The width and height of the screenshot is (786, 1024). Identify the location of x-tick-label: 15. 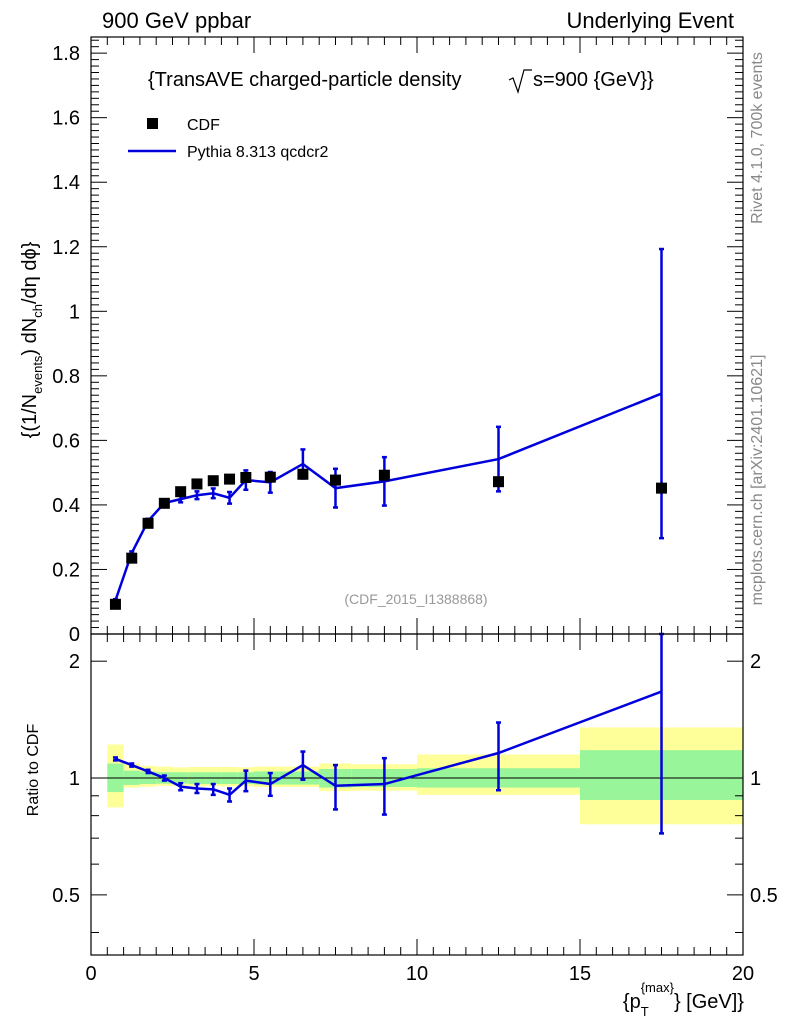
(580, 974).